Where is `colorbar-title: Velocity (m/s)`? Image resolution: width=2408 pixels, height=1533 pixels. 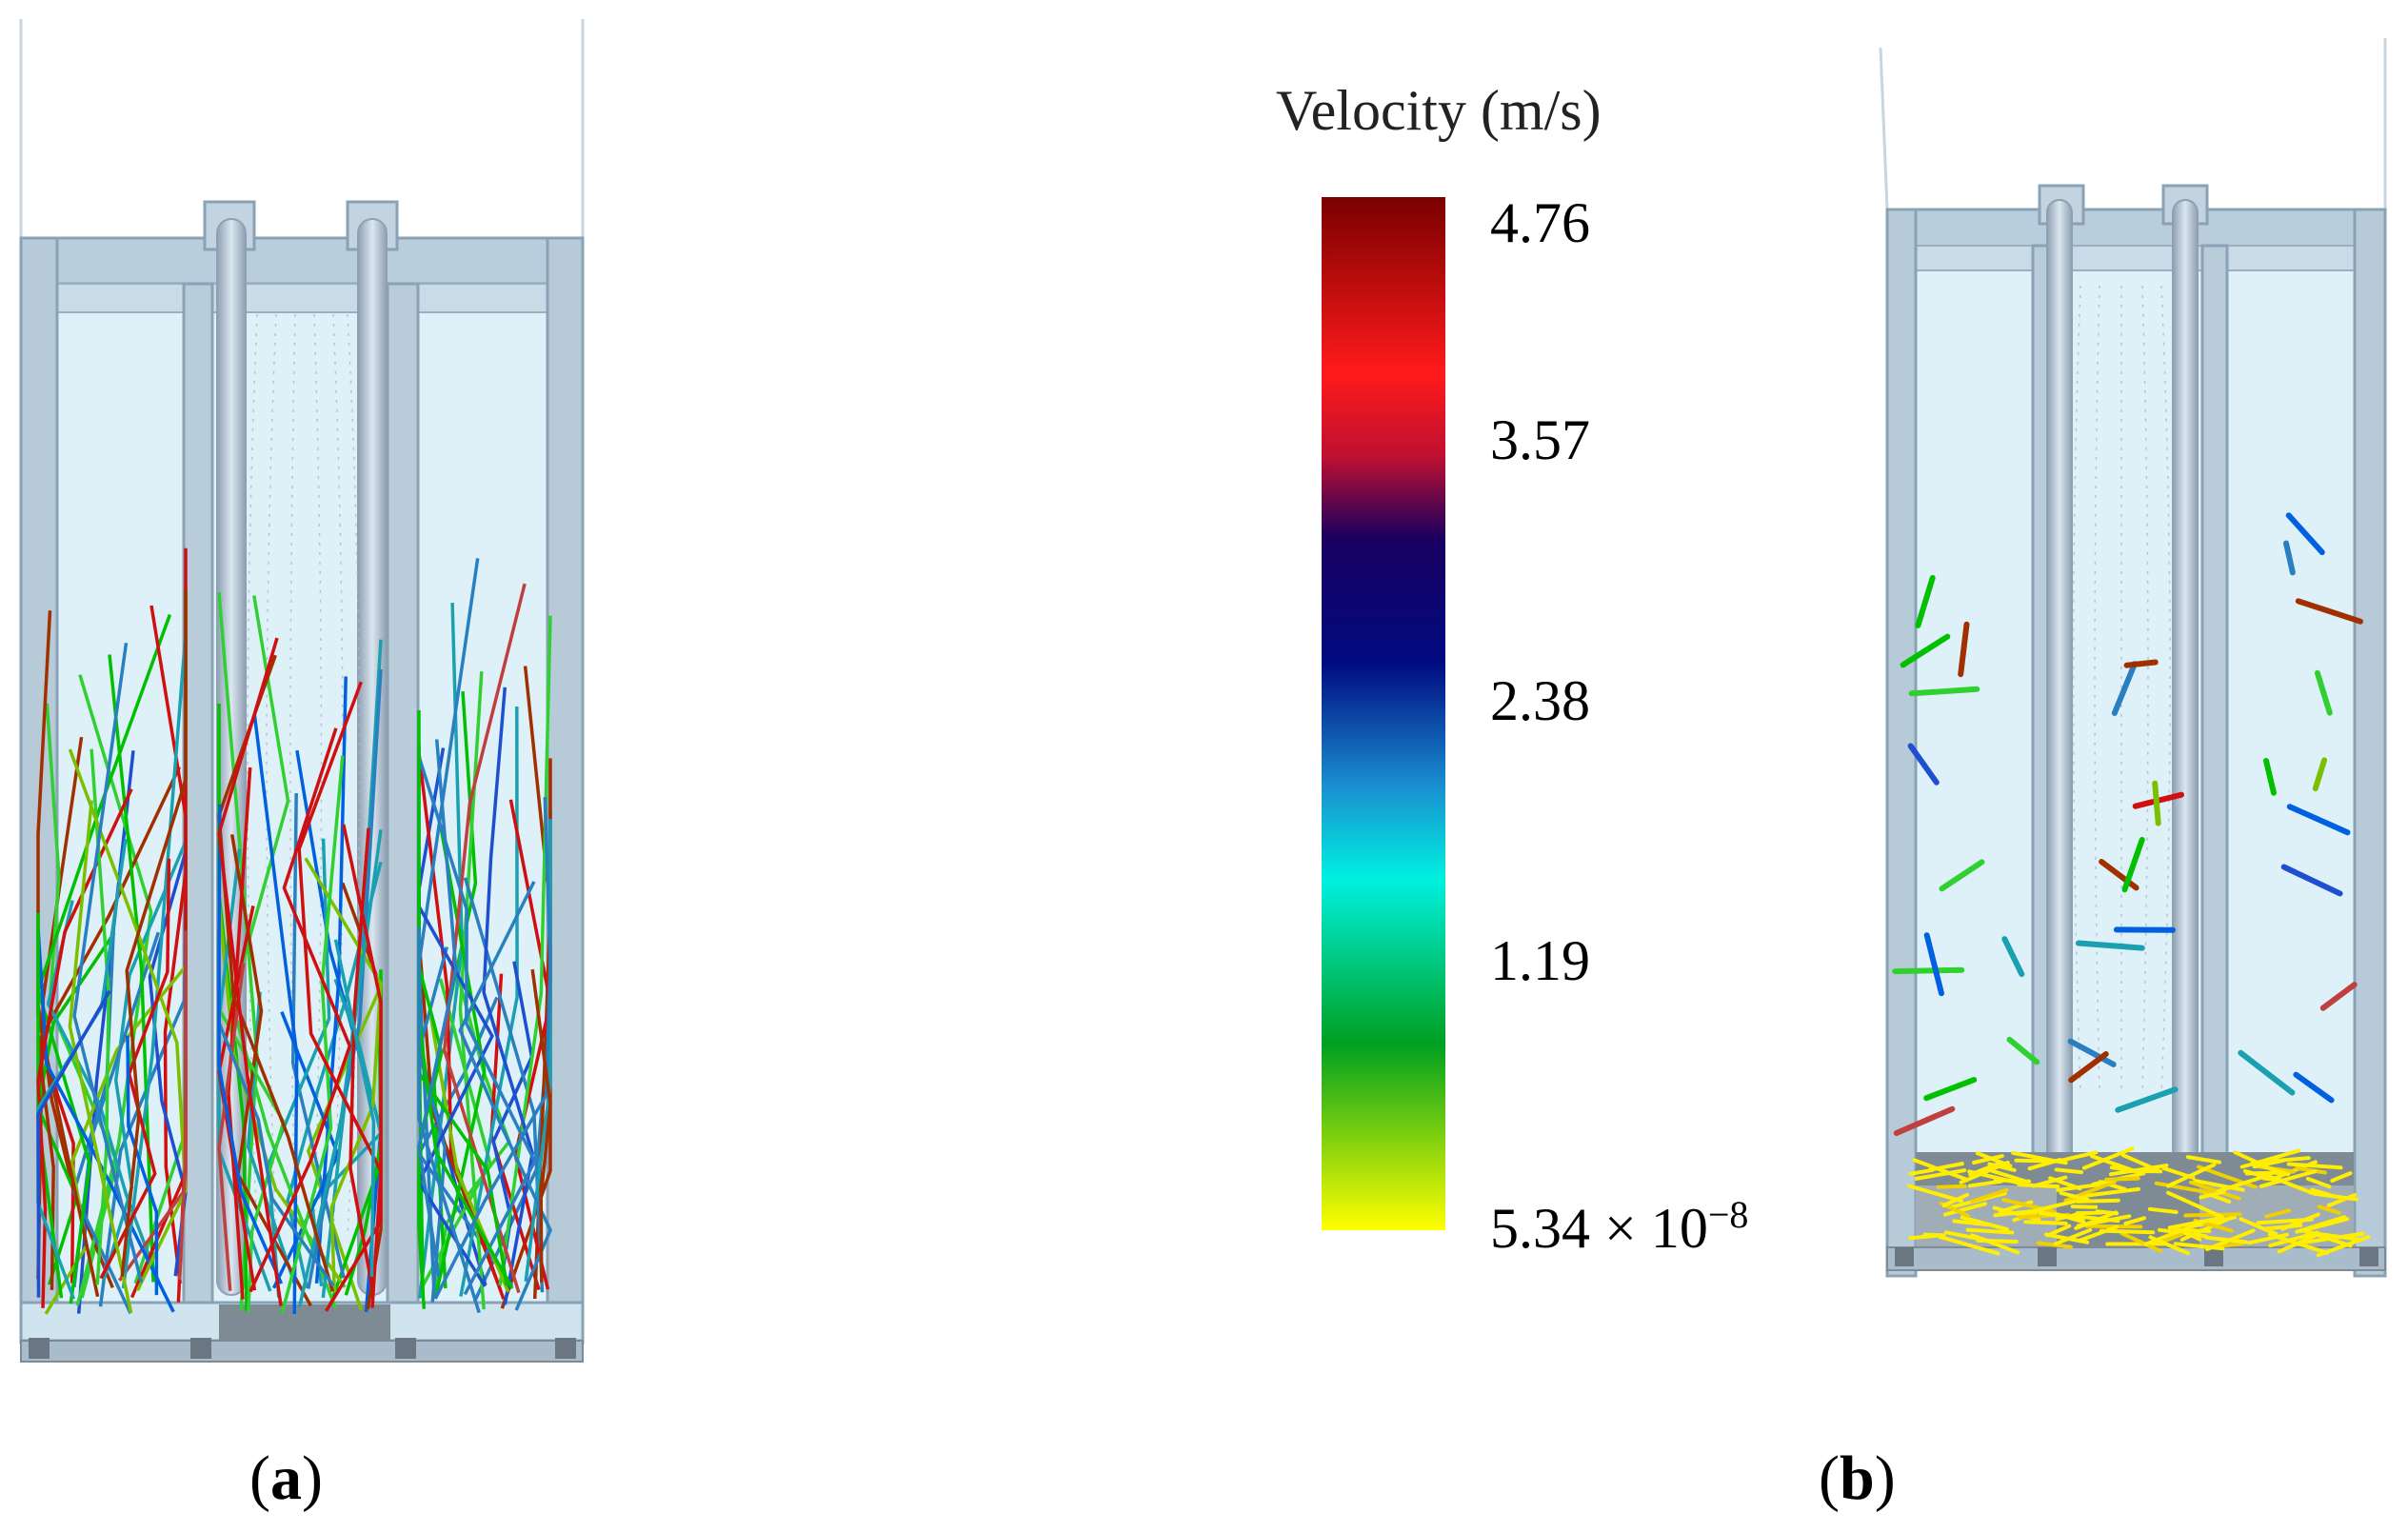 colorbar-title: Velocity (m/s) is located at coordinates (1439, 111).